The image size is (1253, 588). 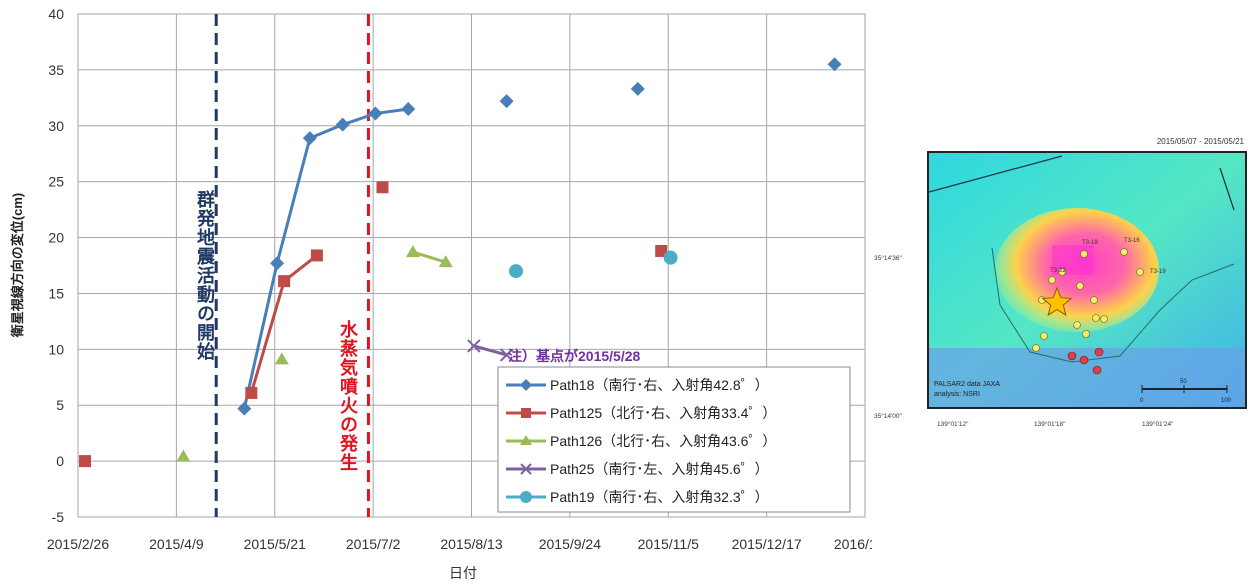 I want to click on y-tick-label: 5, so click(x=60, y=405).